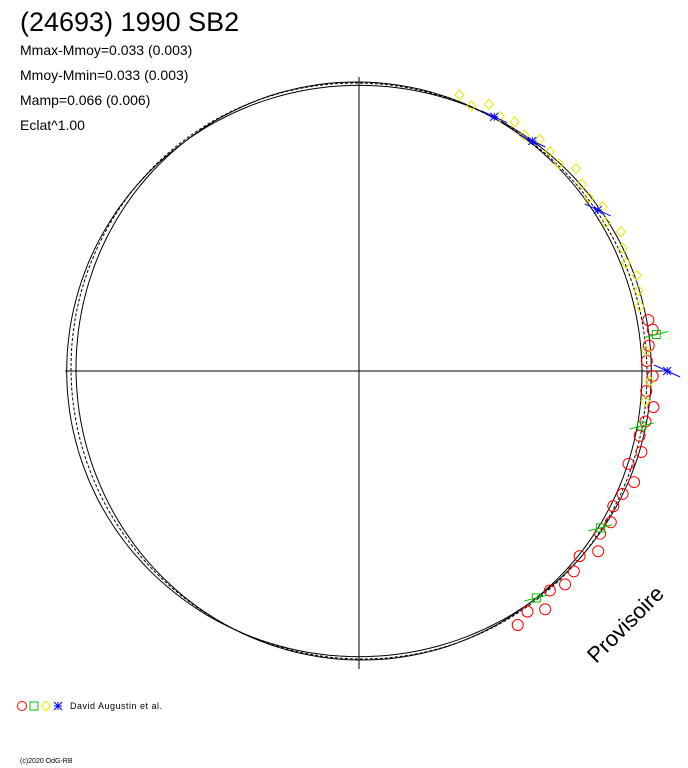 The height and width of the screenshot is (768, 688). What do you see at coordinates (106, 50) in the screenshot?
I see `stat-max-moy: Mmax-Mmoy=0.033 (0.003)` at bounding box center [106, 50].